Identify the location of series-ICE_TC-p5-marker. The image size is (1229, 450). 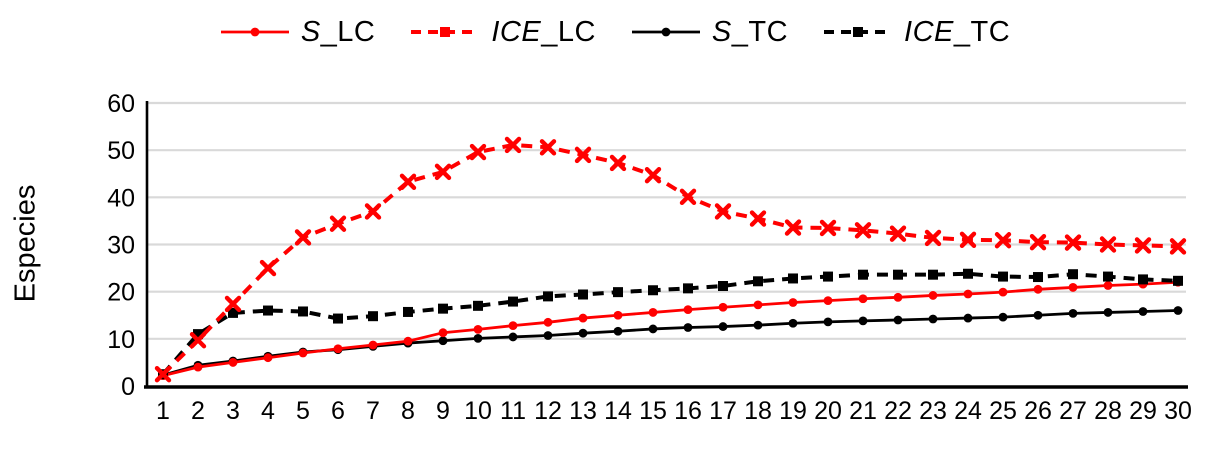
(303, 311).